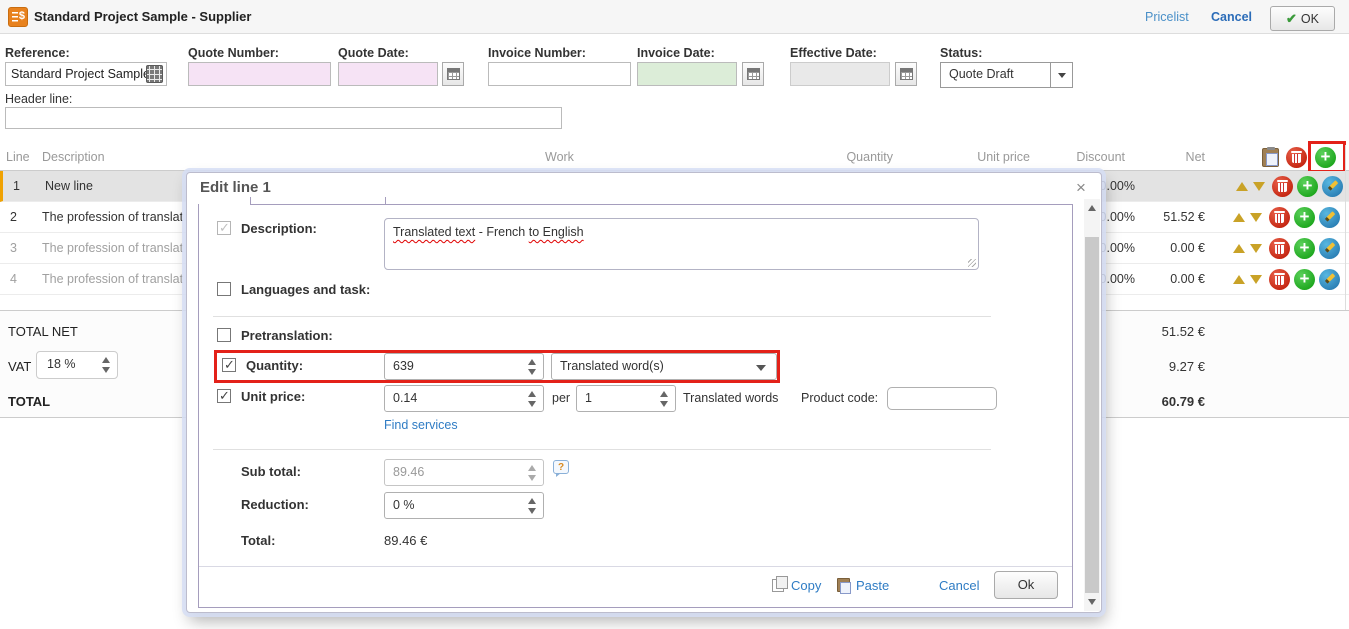  What do you see at coordinates (388, 74) in the screenshot?
I see `quote-date-input` at bounding box center [388, 74].